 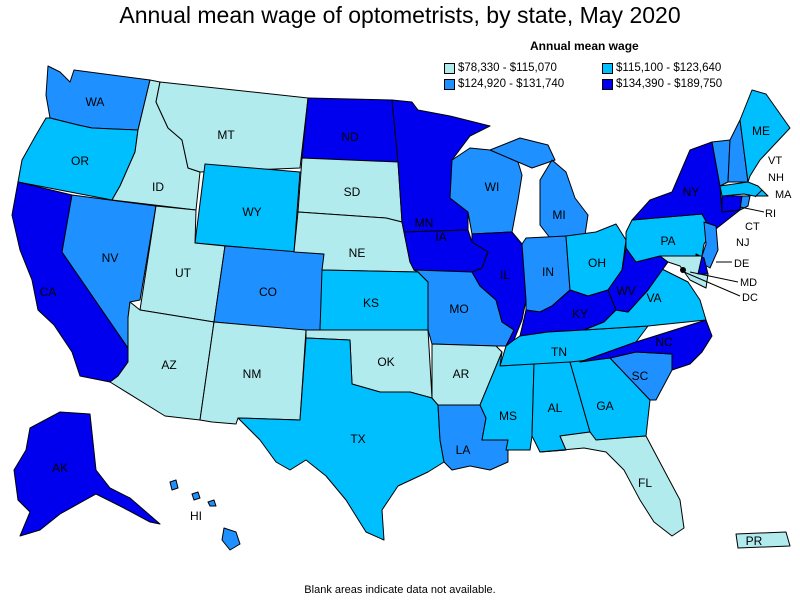 I want to click on label-VT: VT, so click(x=775, y=161).